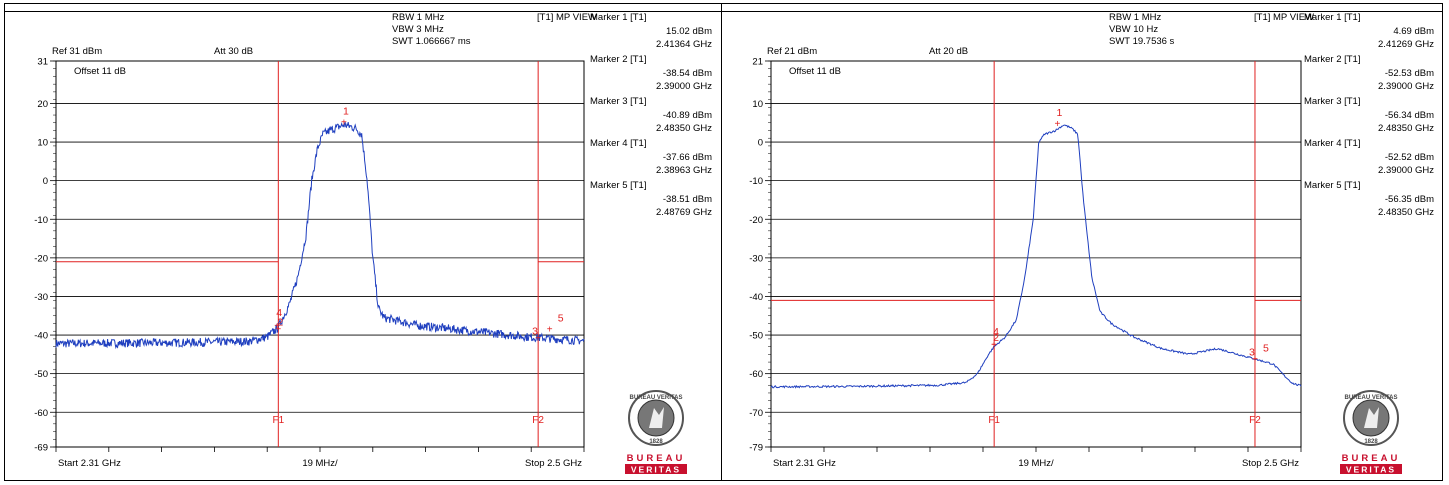 Image resolution: width=1449 pixels, height=485 pixels. I want to click on marker-table-level: -37.66 dBm, so click(687, 157).